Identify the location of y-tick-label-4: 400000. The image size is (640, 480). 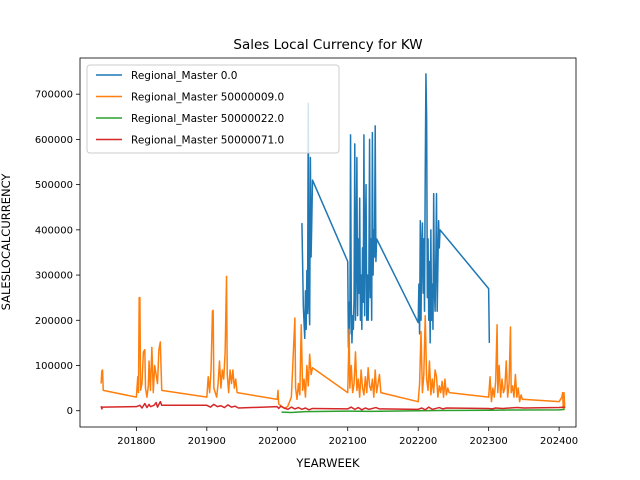
(54, 230).